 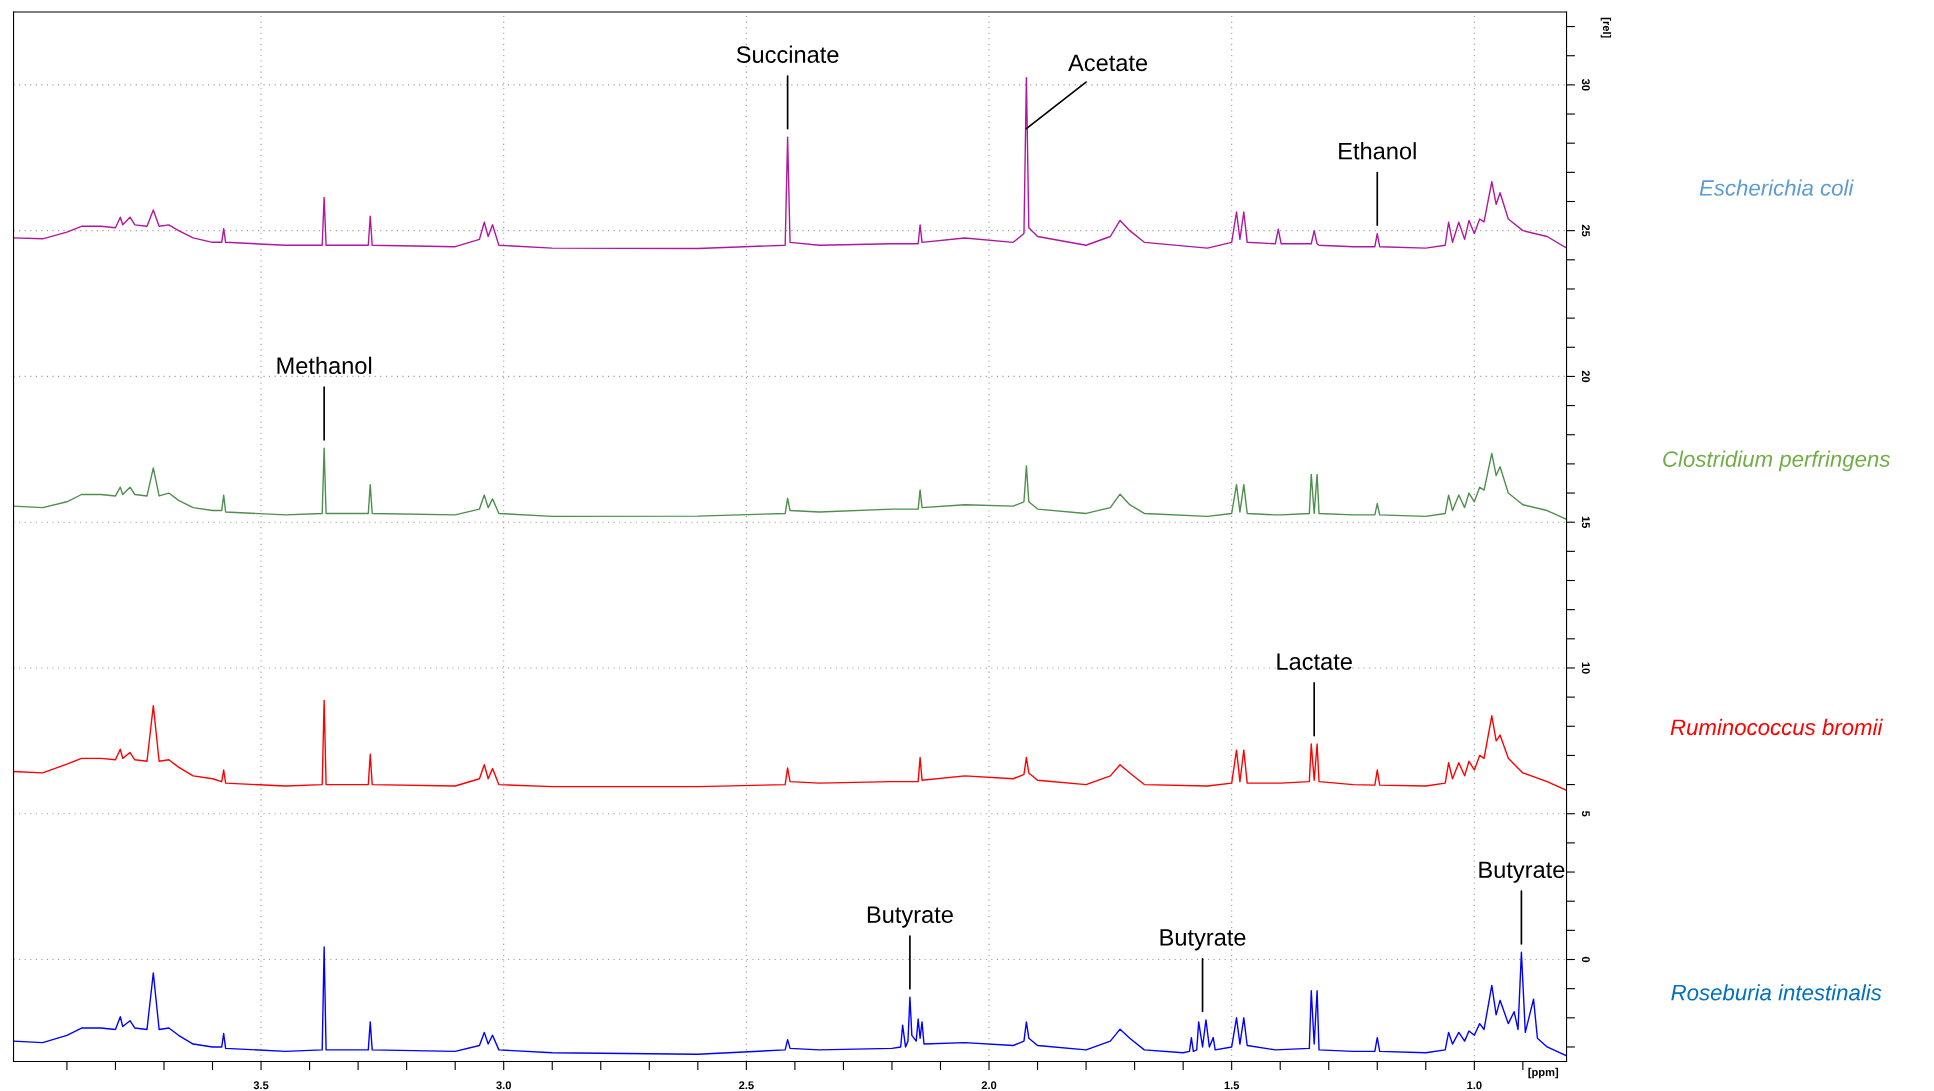 I want to click on y-tick-label: 30, so click(x=1585, y=84).